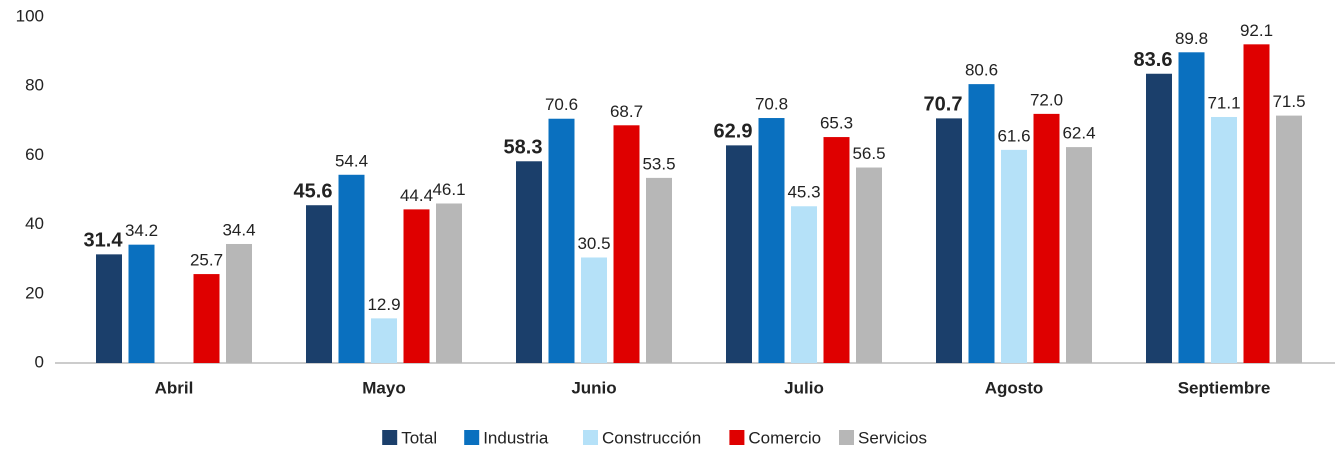 The height and width of the screenshot is (450, 1340). What do you see at coordinates (419, 437) in the screenshot?
I see `legend-label: Total` at bounding box center [419, 437].